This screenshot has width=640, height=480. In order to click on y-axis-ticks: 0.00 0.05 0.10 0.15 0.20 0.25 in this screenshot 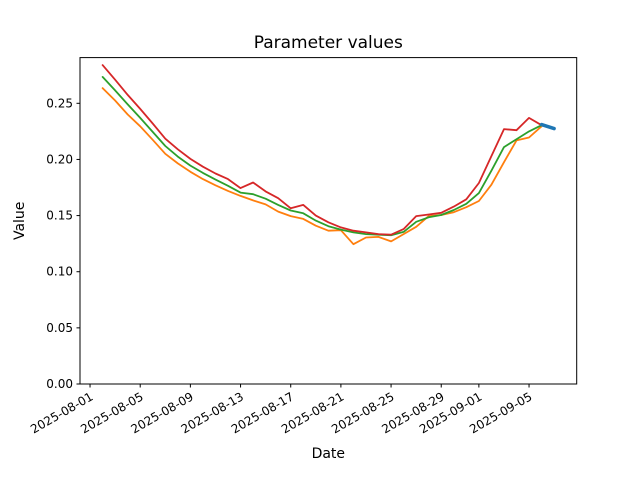, I will do `click(63, 243)`.